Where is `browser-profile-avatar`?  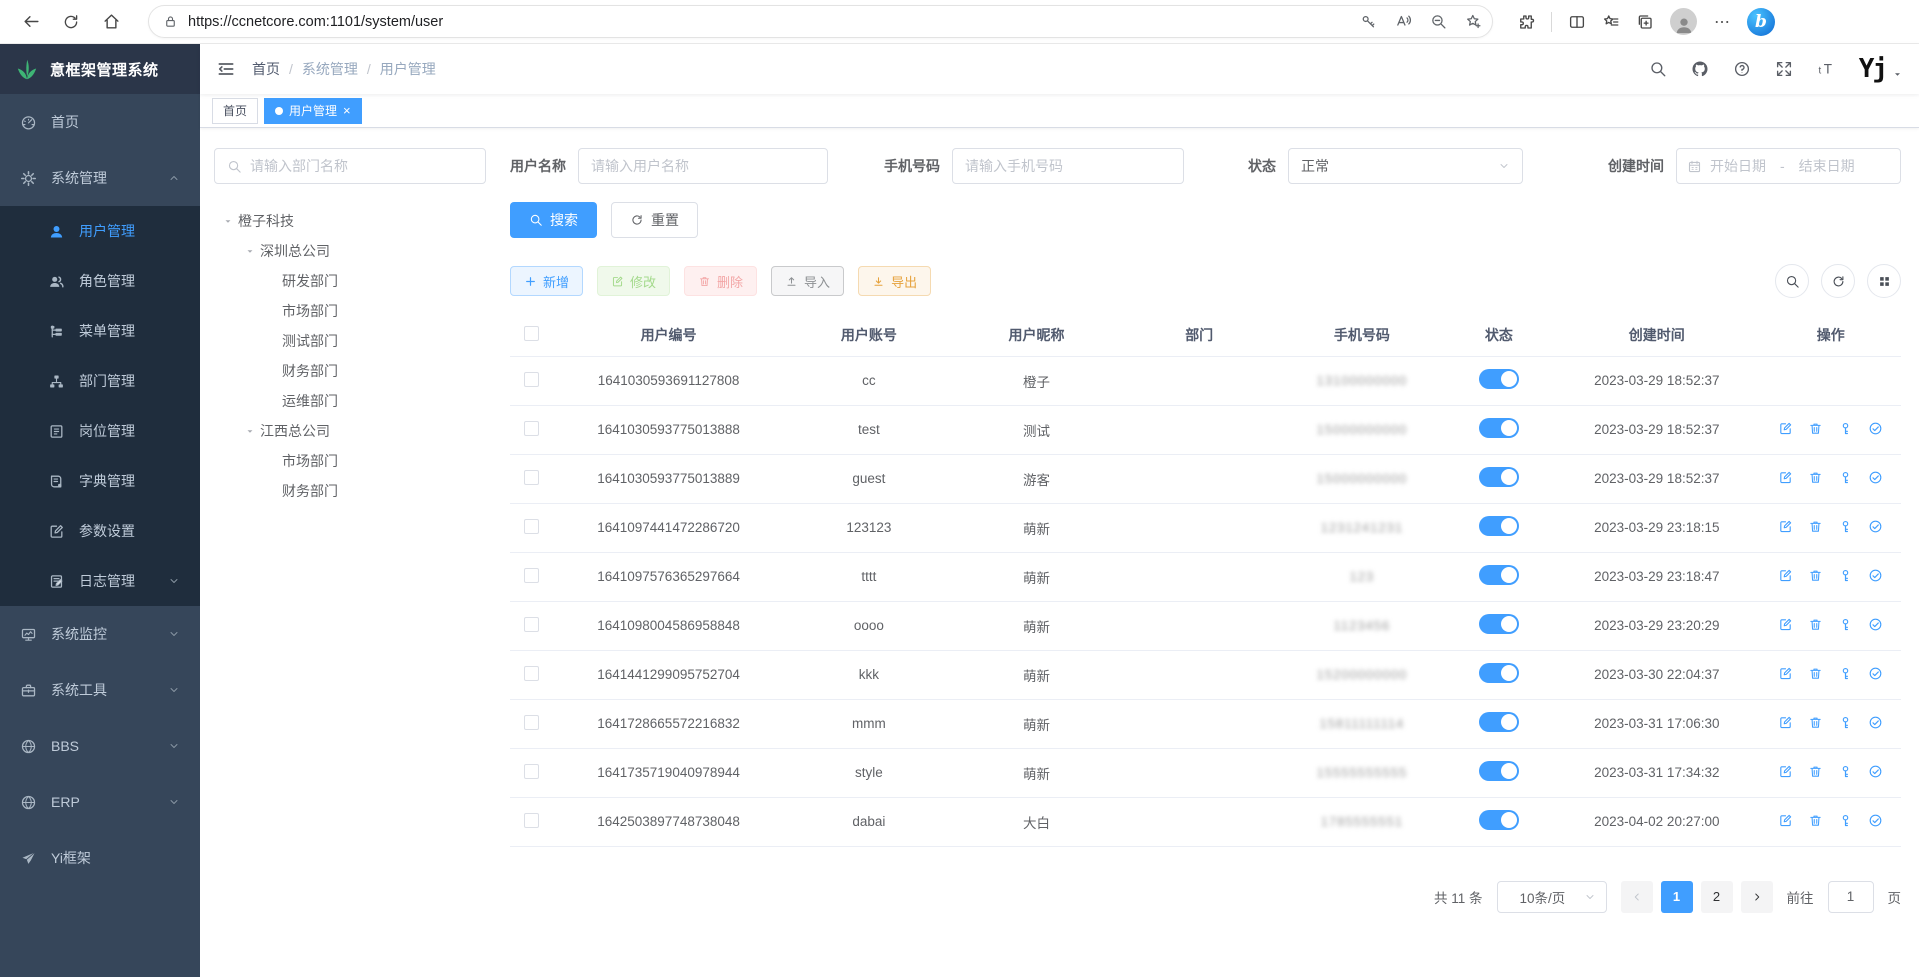
browser-profile-avatar is located at coordinates (1683, 21).